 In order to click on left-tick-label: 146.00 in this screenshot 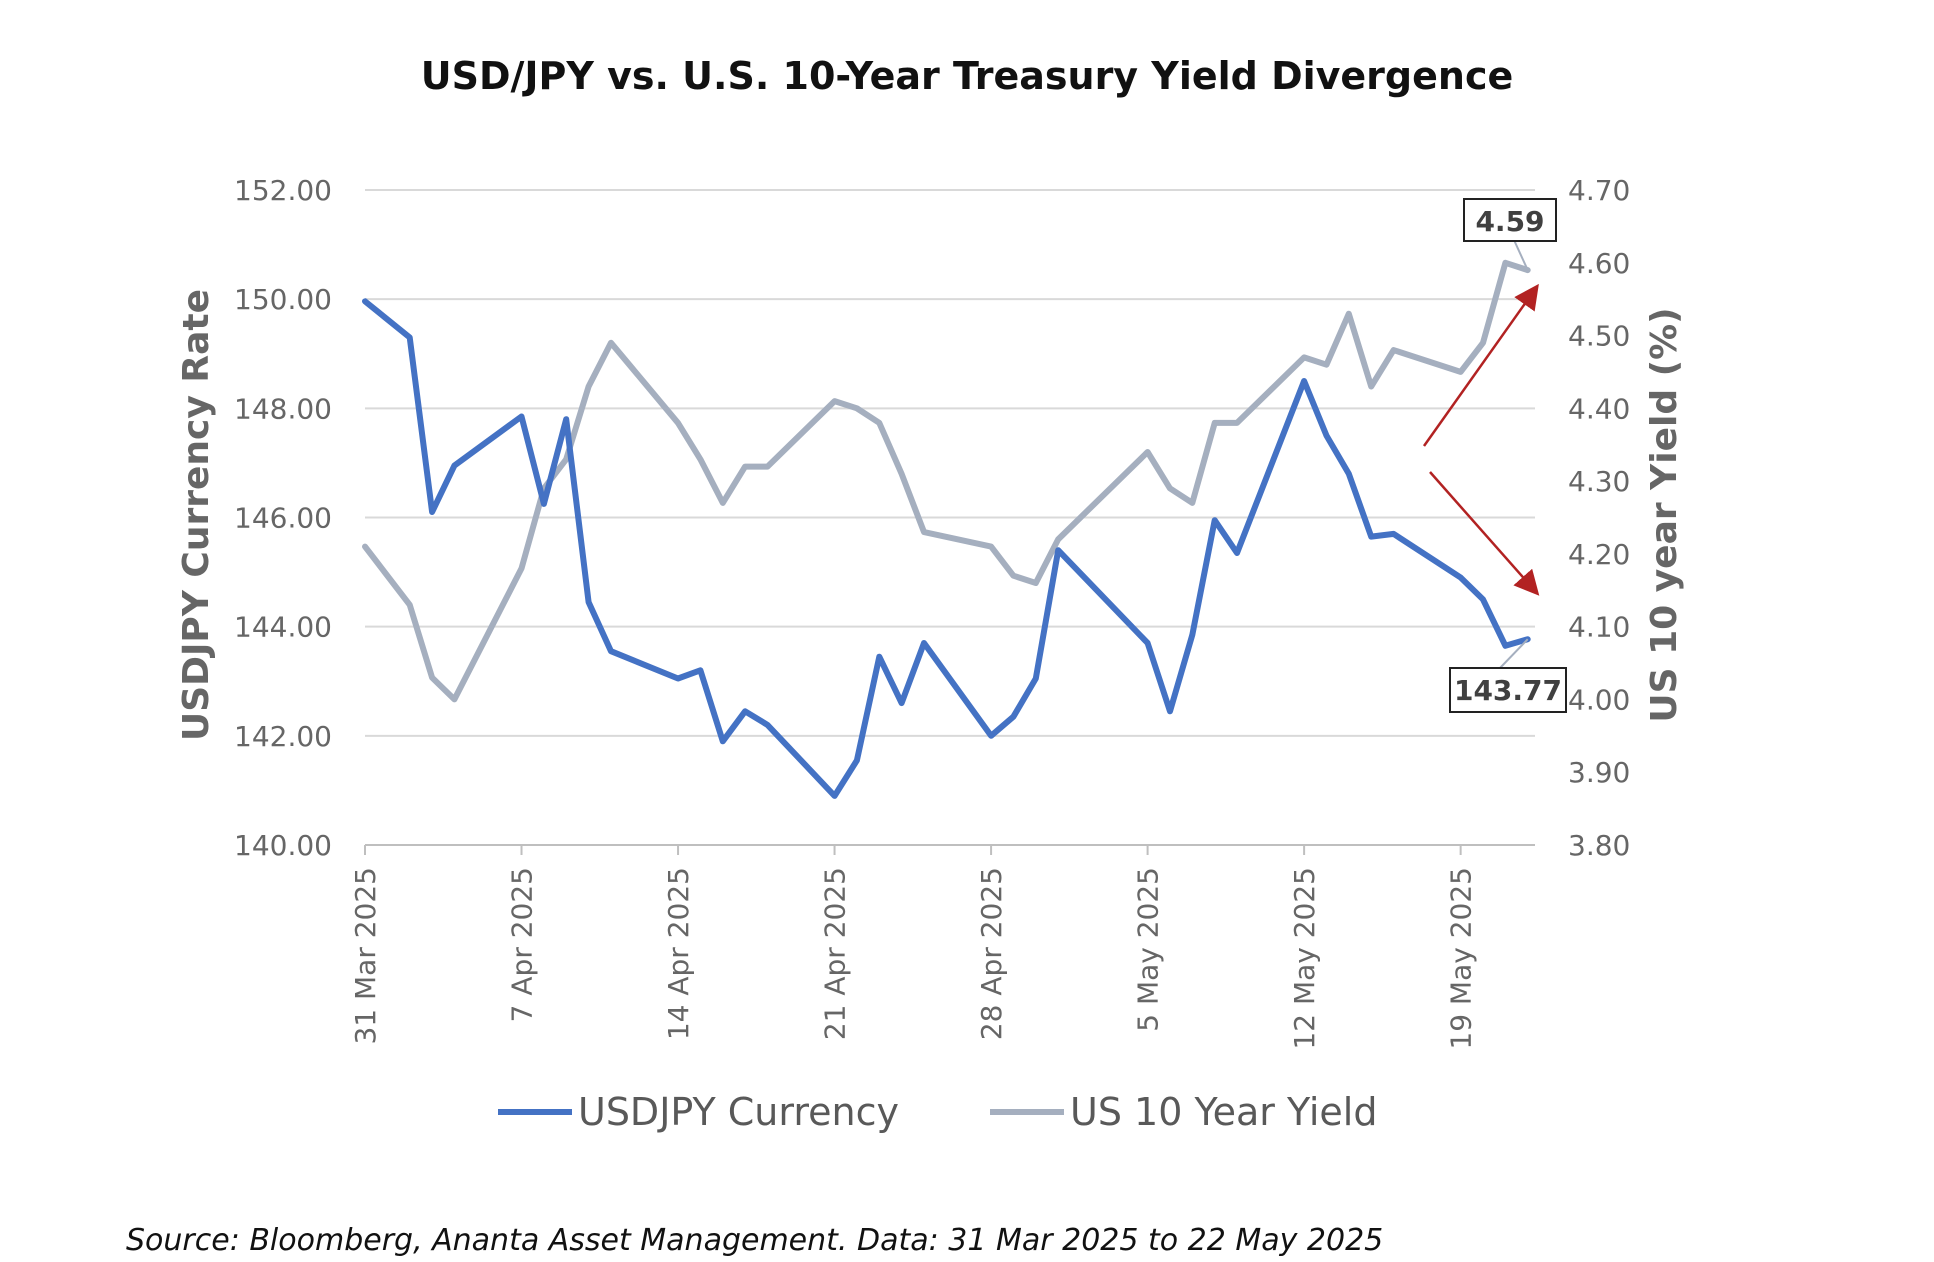, I will do `click(283, 518)`.